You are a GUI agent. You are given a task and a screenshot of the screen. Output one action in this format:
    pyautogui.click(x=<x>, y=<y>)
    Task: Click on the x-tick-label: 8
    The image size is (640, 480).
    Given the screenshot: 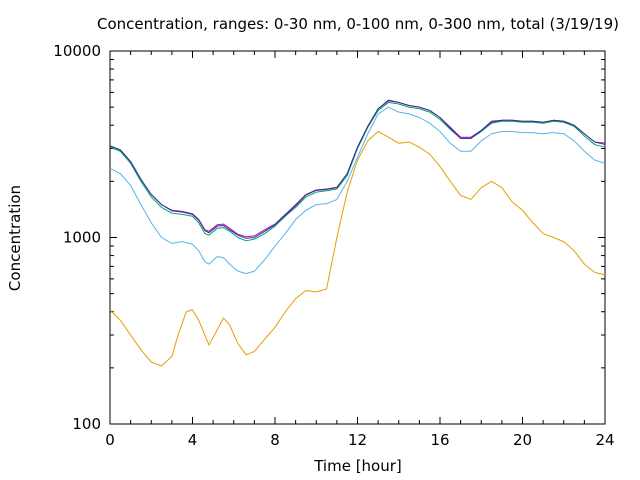 What is the action you would take?
    pyautogui.click(x=275, y=440)
    